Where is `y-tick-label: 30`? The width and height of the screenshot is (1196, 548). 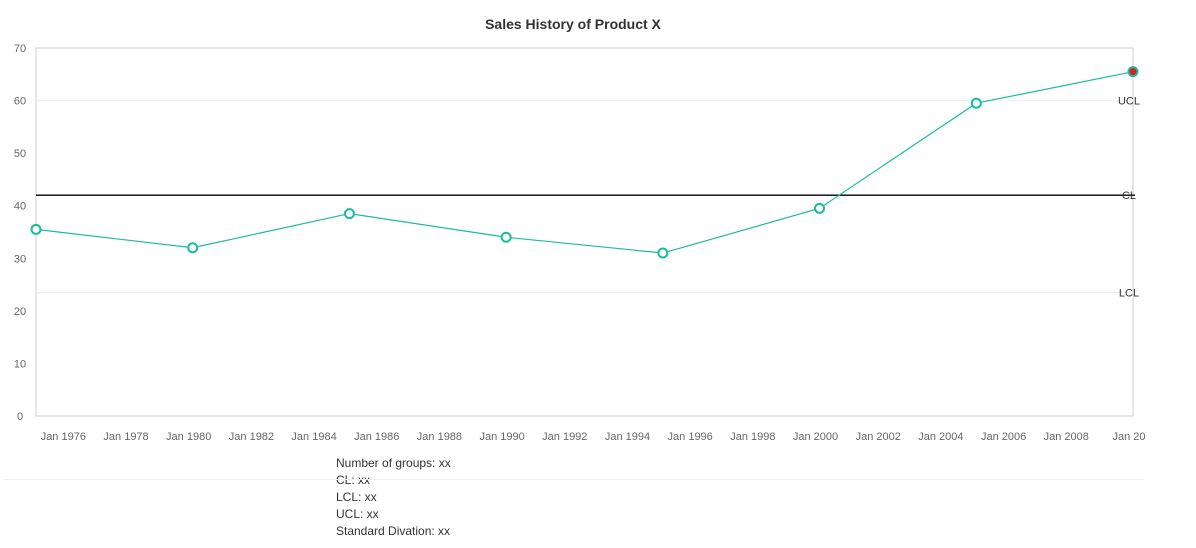 y-tick-label: 30 is located at coordinates (20, 259).